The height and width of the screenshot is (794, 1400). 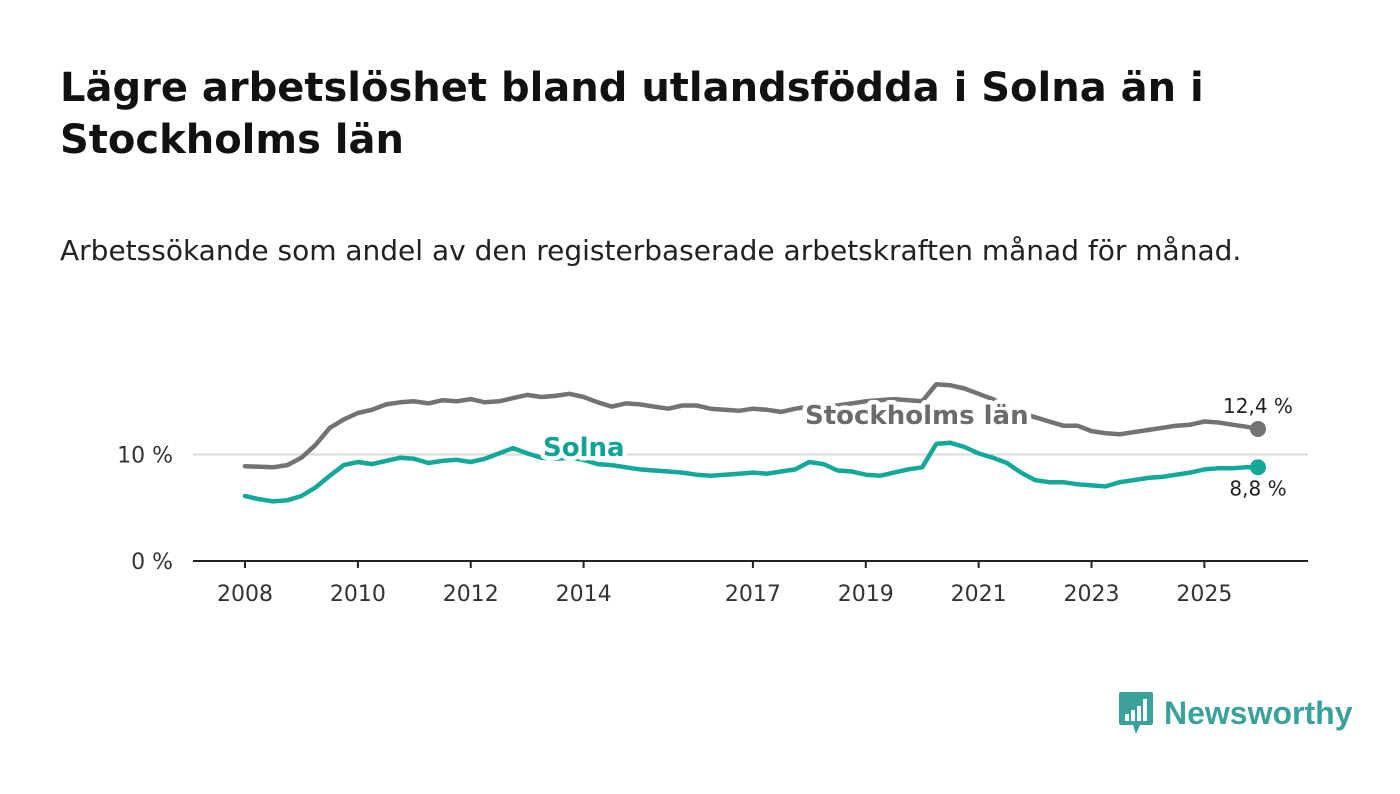 What do you see at coordinates (1258, 712) in the screenshot?
I see `brand-name: Newsworthy` at bounding box center [1258, 712].